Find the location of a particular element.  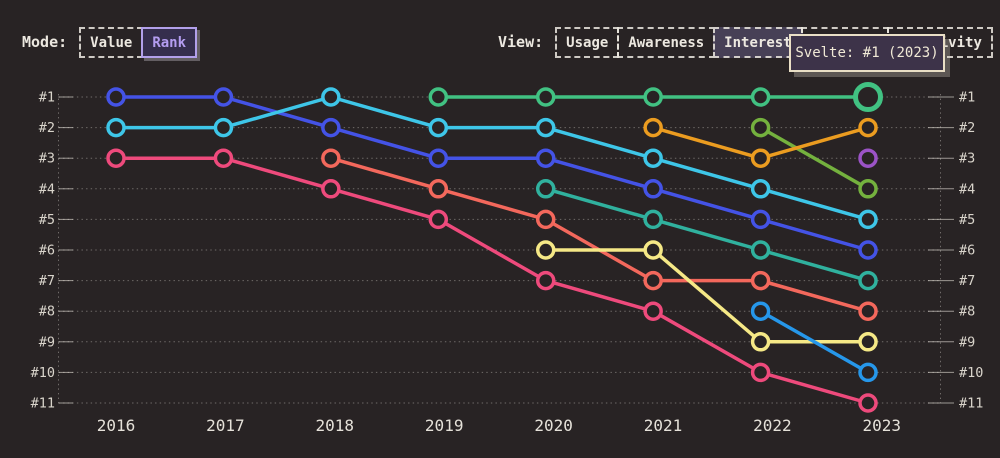

point-blue-2019 is located at coordinates (438, 158).